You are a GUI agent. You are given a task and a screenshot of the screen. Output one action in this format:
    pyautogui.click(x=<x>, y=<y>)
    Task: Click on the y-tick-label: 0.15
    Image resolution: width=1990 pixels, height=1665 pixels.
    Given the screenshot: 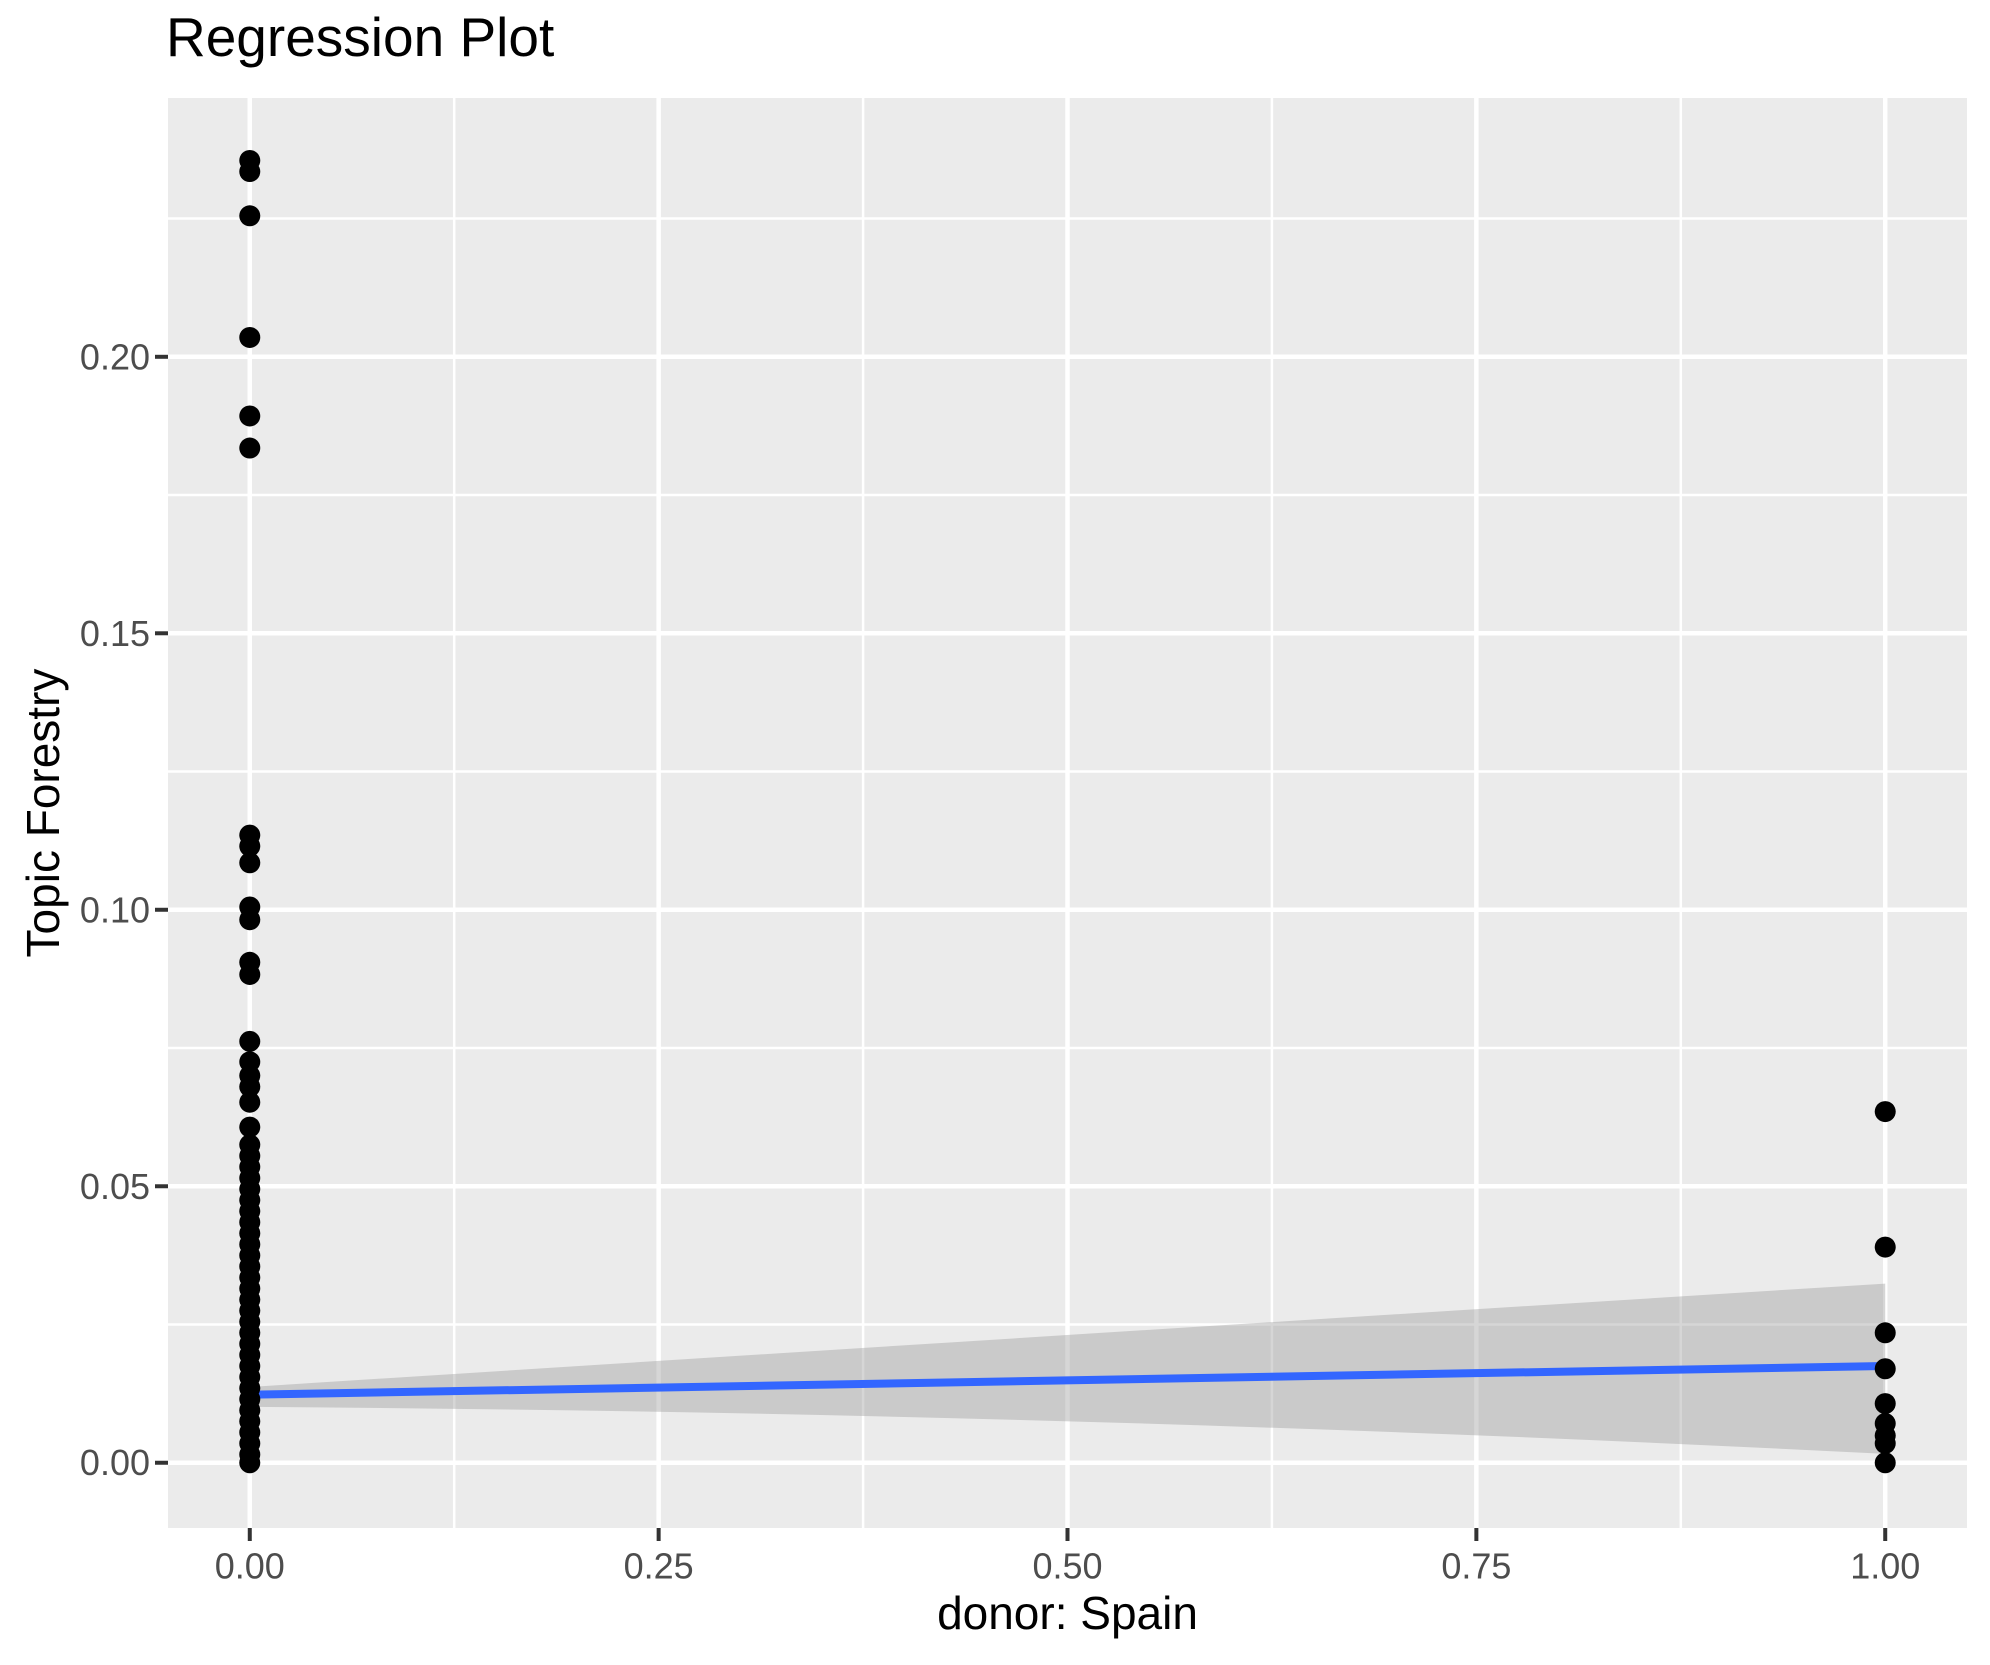 What is the action you would take?
    pyautogui.click(x=115, y=633)
    